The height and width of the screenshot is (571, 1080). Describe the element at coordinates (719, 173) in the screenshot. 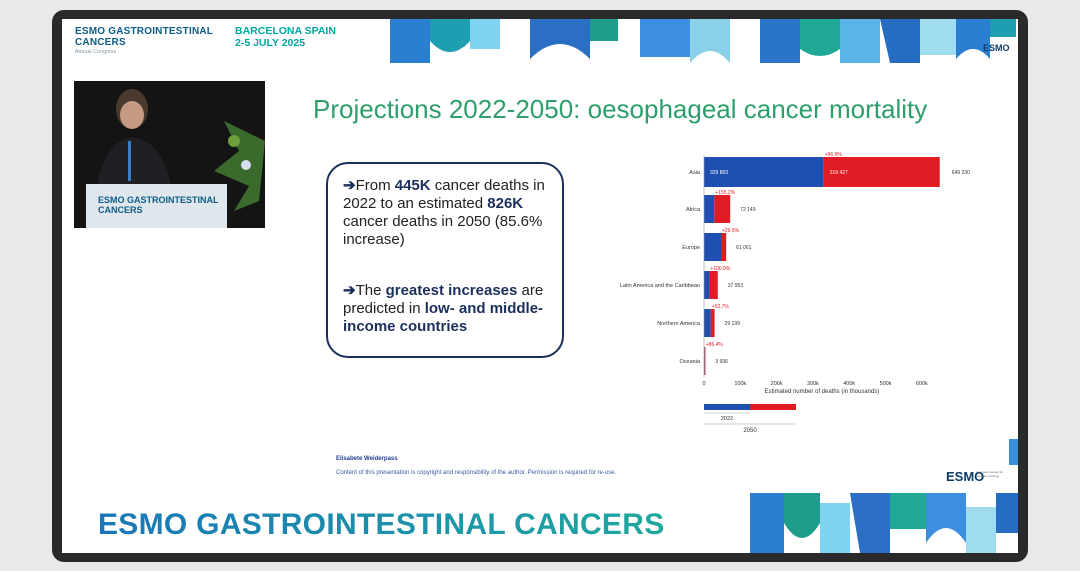

I see `bar-2022-label: 329 803` at that location.